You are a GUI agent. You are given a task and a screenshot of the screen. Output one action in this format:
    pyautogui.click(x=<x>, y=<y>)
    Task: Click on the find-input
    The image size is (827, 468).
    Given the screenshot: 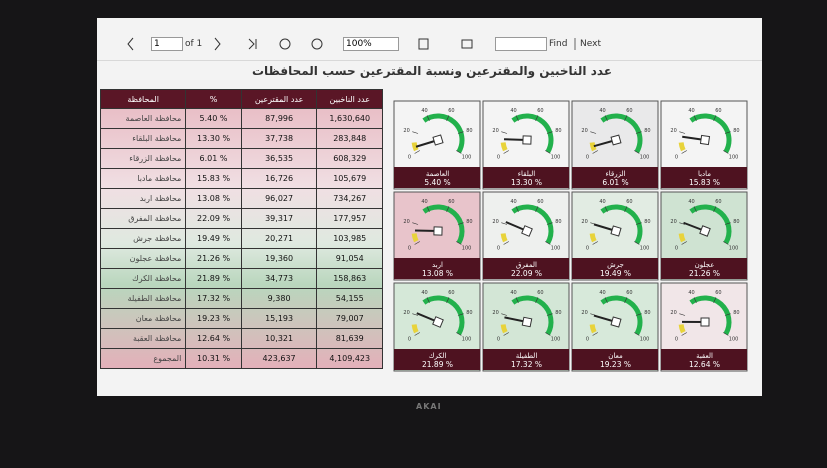 What is the action you would take?
    pyautogui.click(x=521, y=44)
    